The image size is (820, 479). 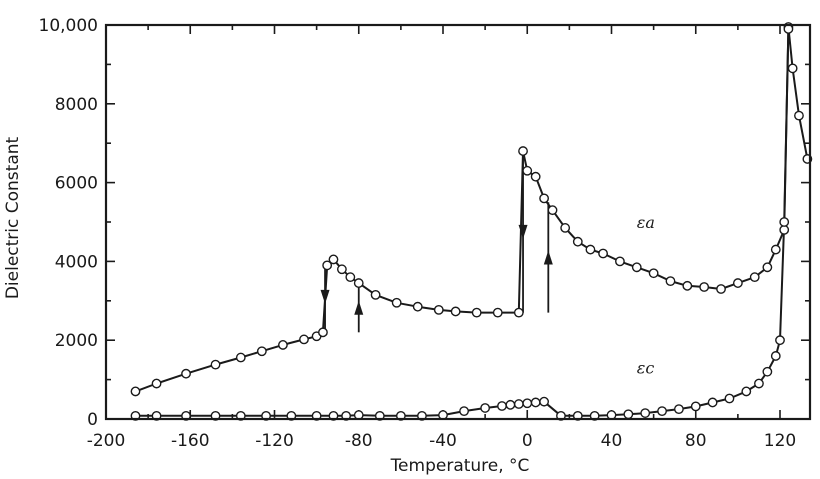 What do you see at coordinates (460, 466) in the screenshot?
I see `x-axis-title: Temperature, °C` at bounding box center [460, 466].